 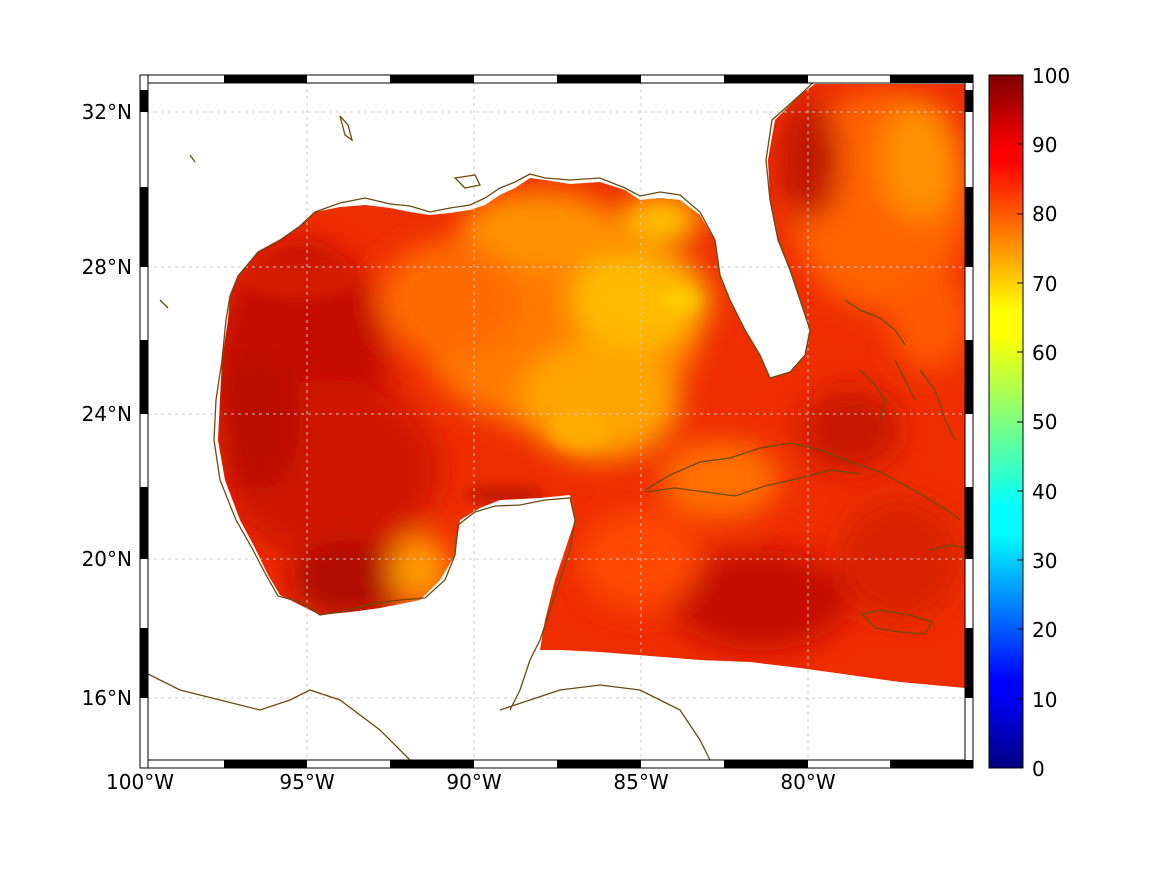 I want to click on colorbar-tick-label-10: 10, so click(x=1044, y=700).